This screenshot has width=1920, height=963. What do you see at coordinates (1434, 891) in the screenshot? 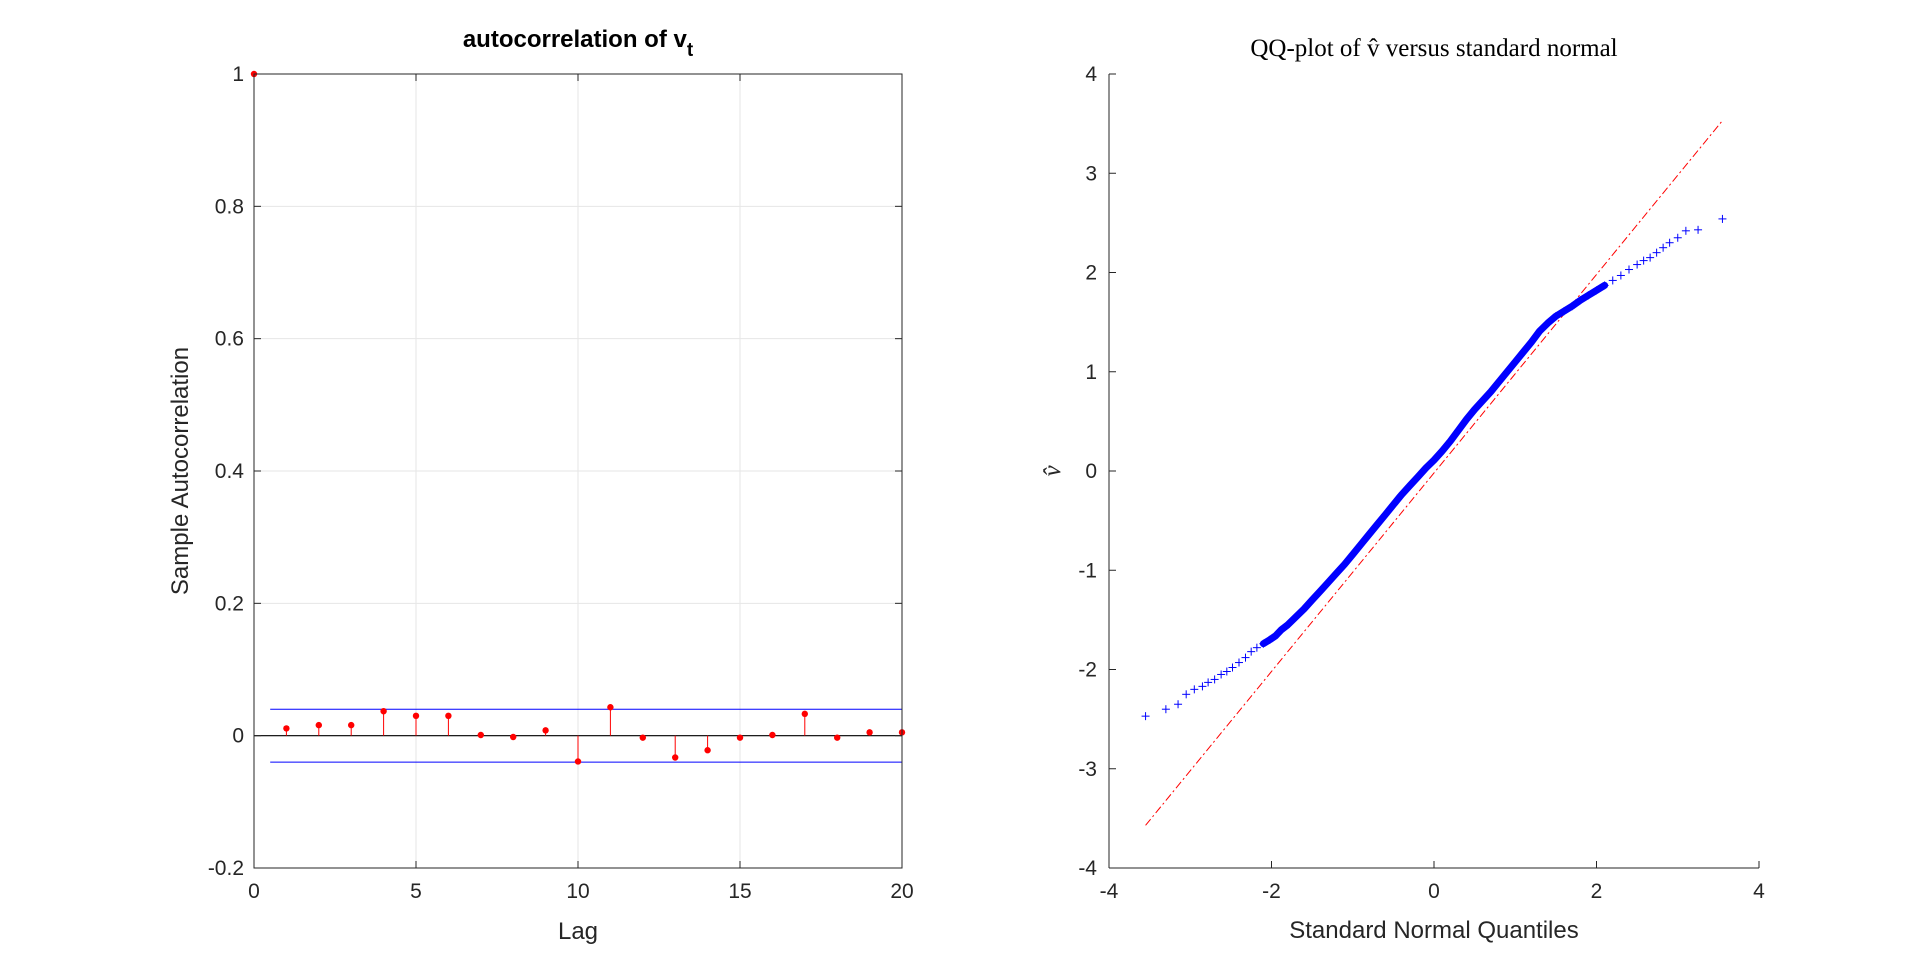
I see `qq-x-tick-label: 0` at bounding box center [1434, 891].